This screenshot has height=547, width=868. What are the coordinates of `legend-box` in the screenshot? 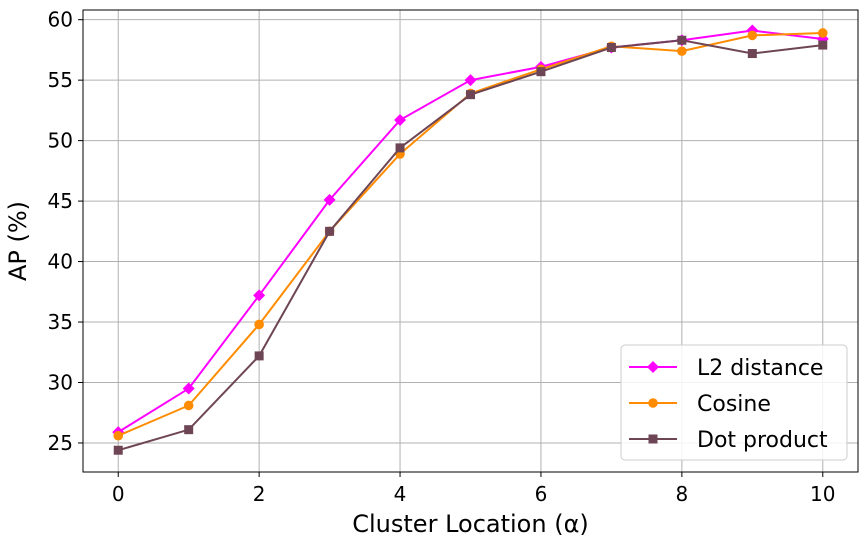 It's located at (734, 402).